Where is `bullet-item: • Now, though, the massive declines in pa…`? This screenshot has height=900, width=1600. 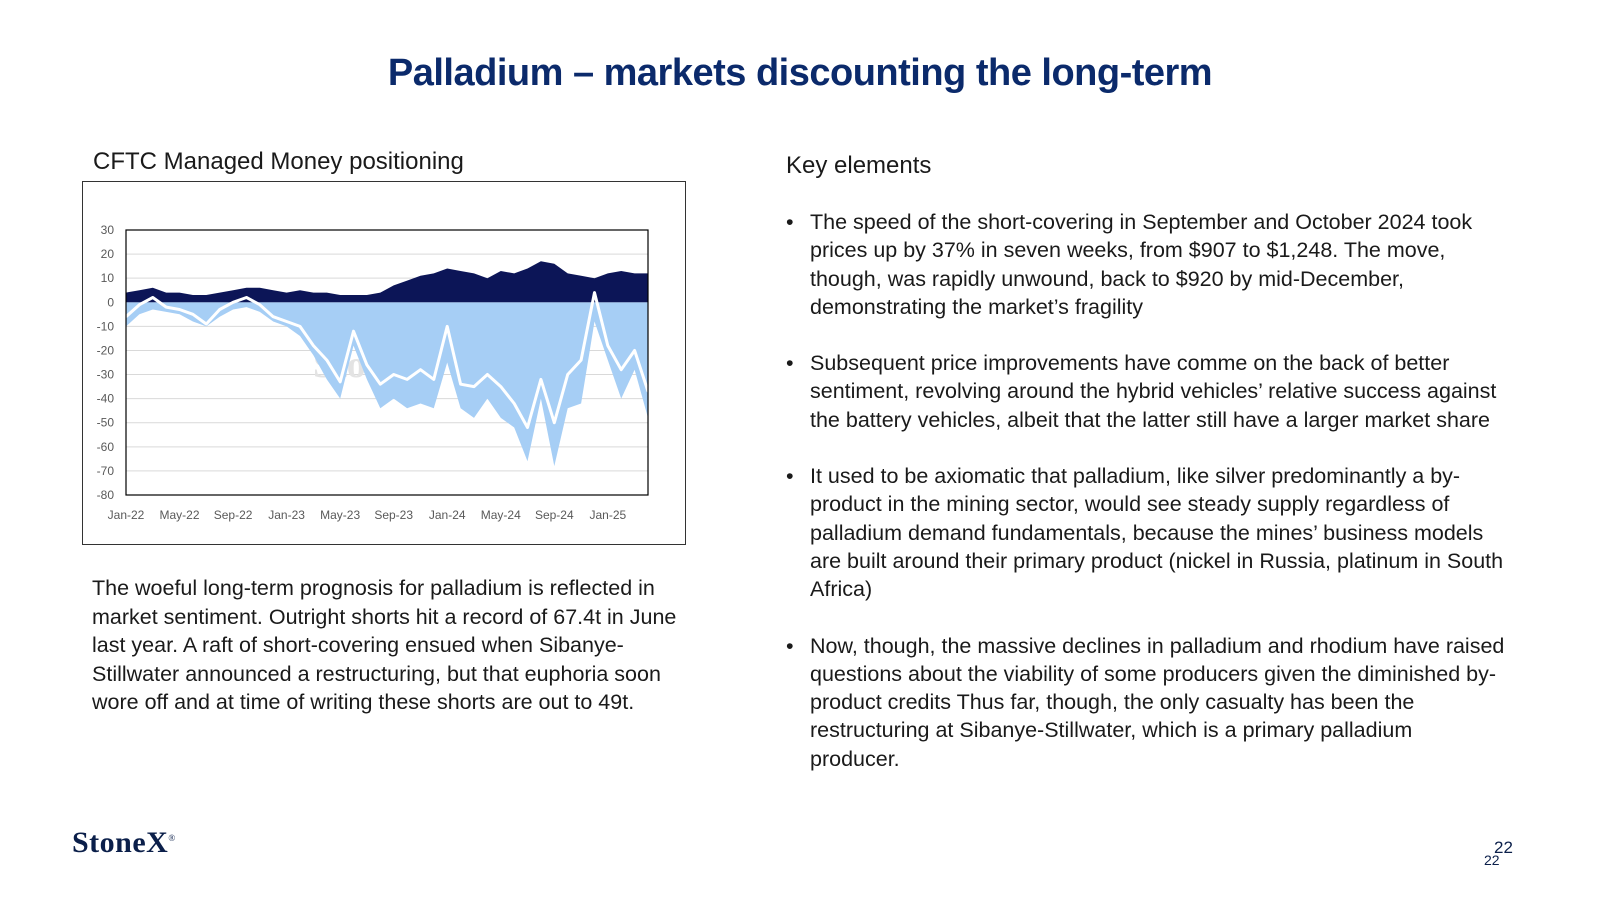
bullet-item: • Now, though, the massive declines in pa… is located at coordinates (1146, 702).